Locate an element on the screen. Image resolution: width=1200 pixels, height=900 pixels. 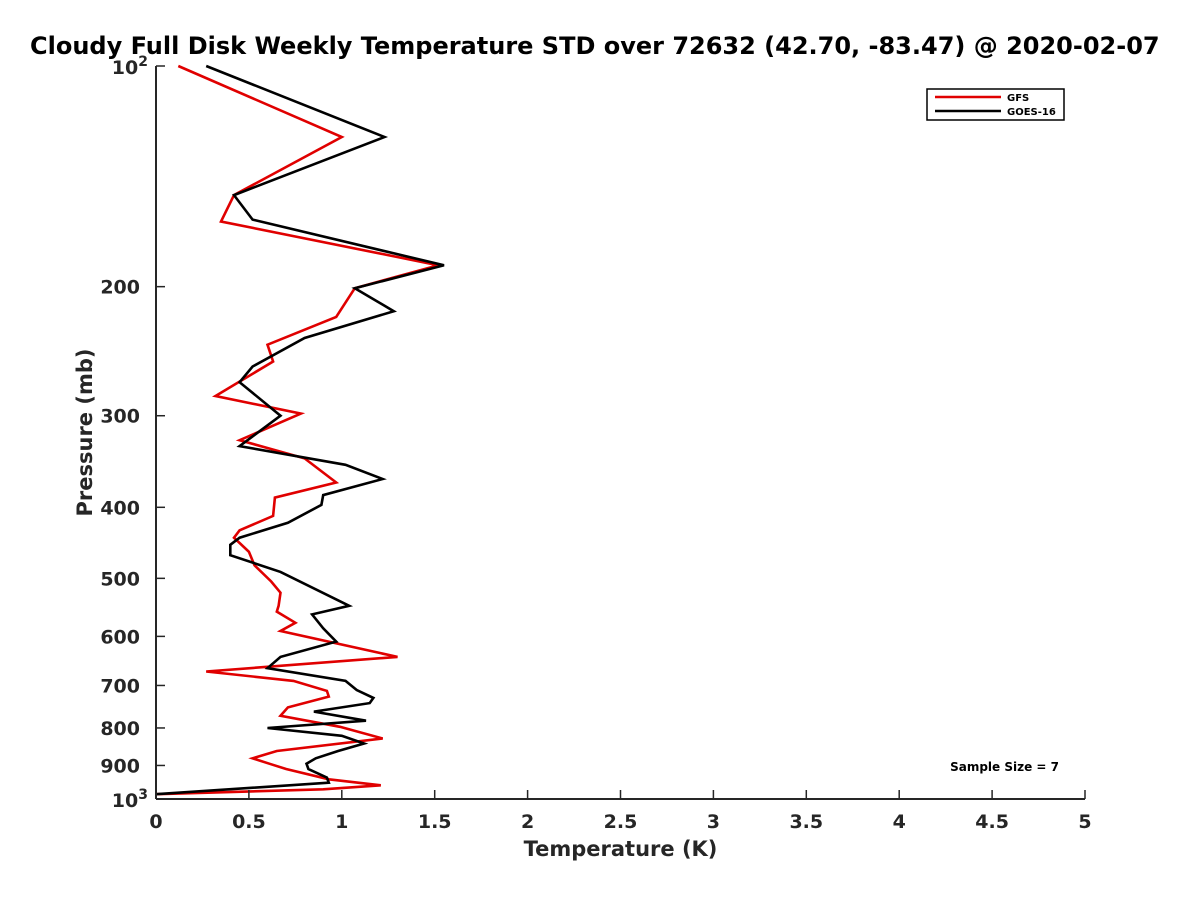
legend-label-goes-16: GOES-16 is located at coordinates (1031, 112).